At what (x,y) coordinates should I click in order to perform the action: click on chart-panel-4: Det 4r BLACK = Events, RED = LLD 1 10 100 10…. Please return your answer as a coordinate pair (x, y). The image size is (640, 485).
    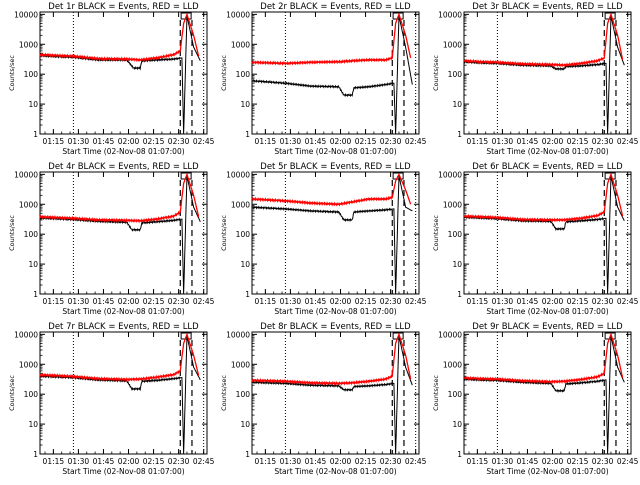
    Looking at the image, I should click on (111, 239).